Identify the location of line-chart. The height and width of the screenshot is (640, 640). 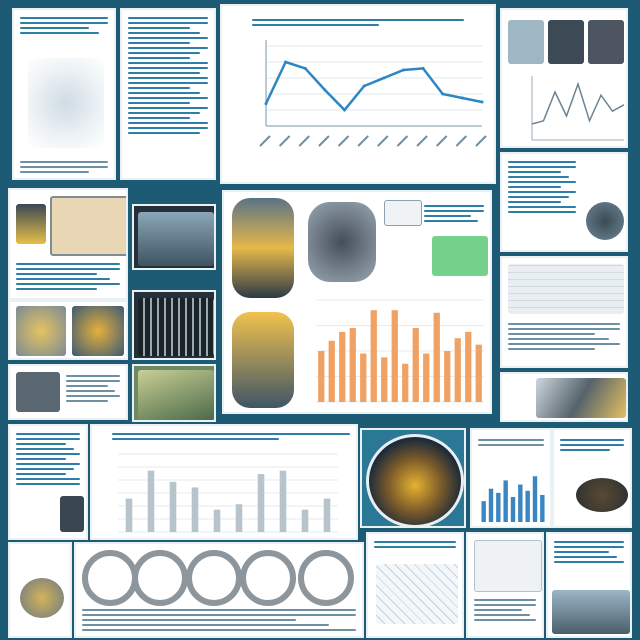
(373, 93).